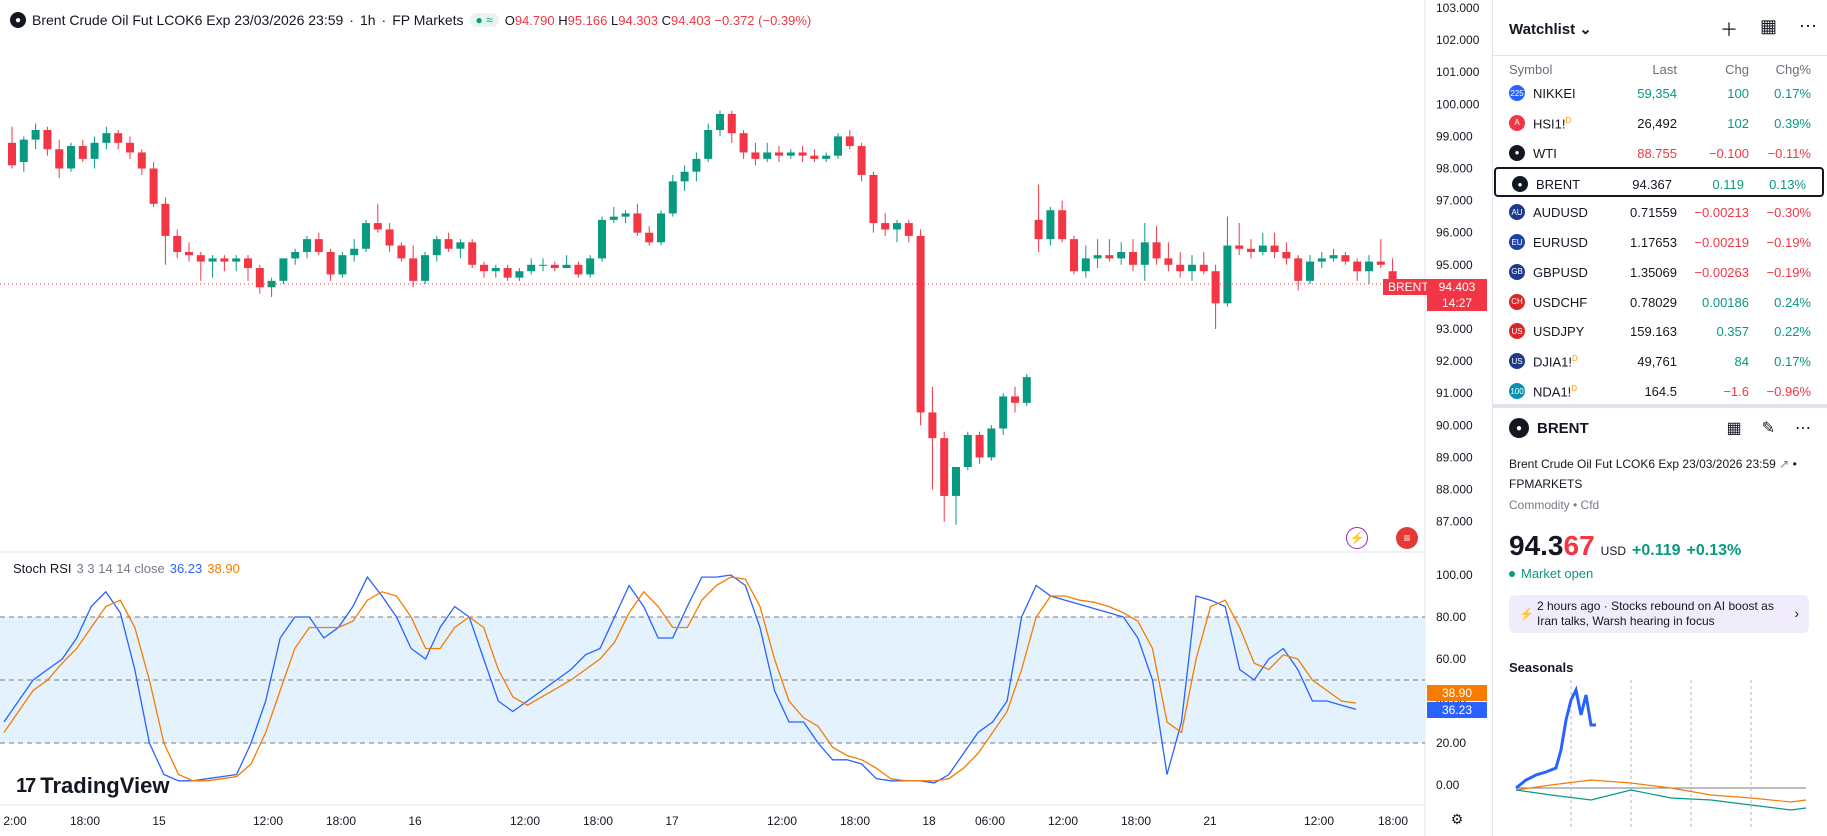  I want to click on last-price-symbol-tag: BRENT, so click(1408, 287).